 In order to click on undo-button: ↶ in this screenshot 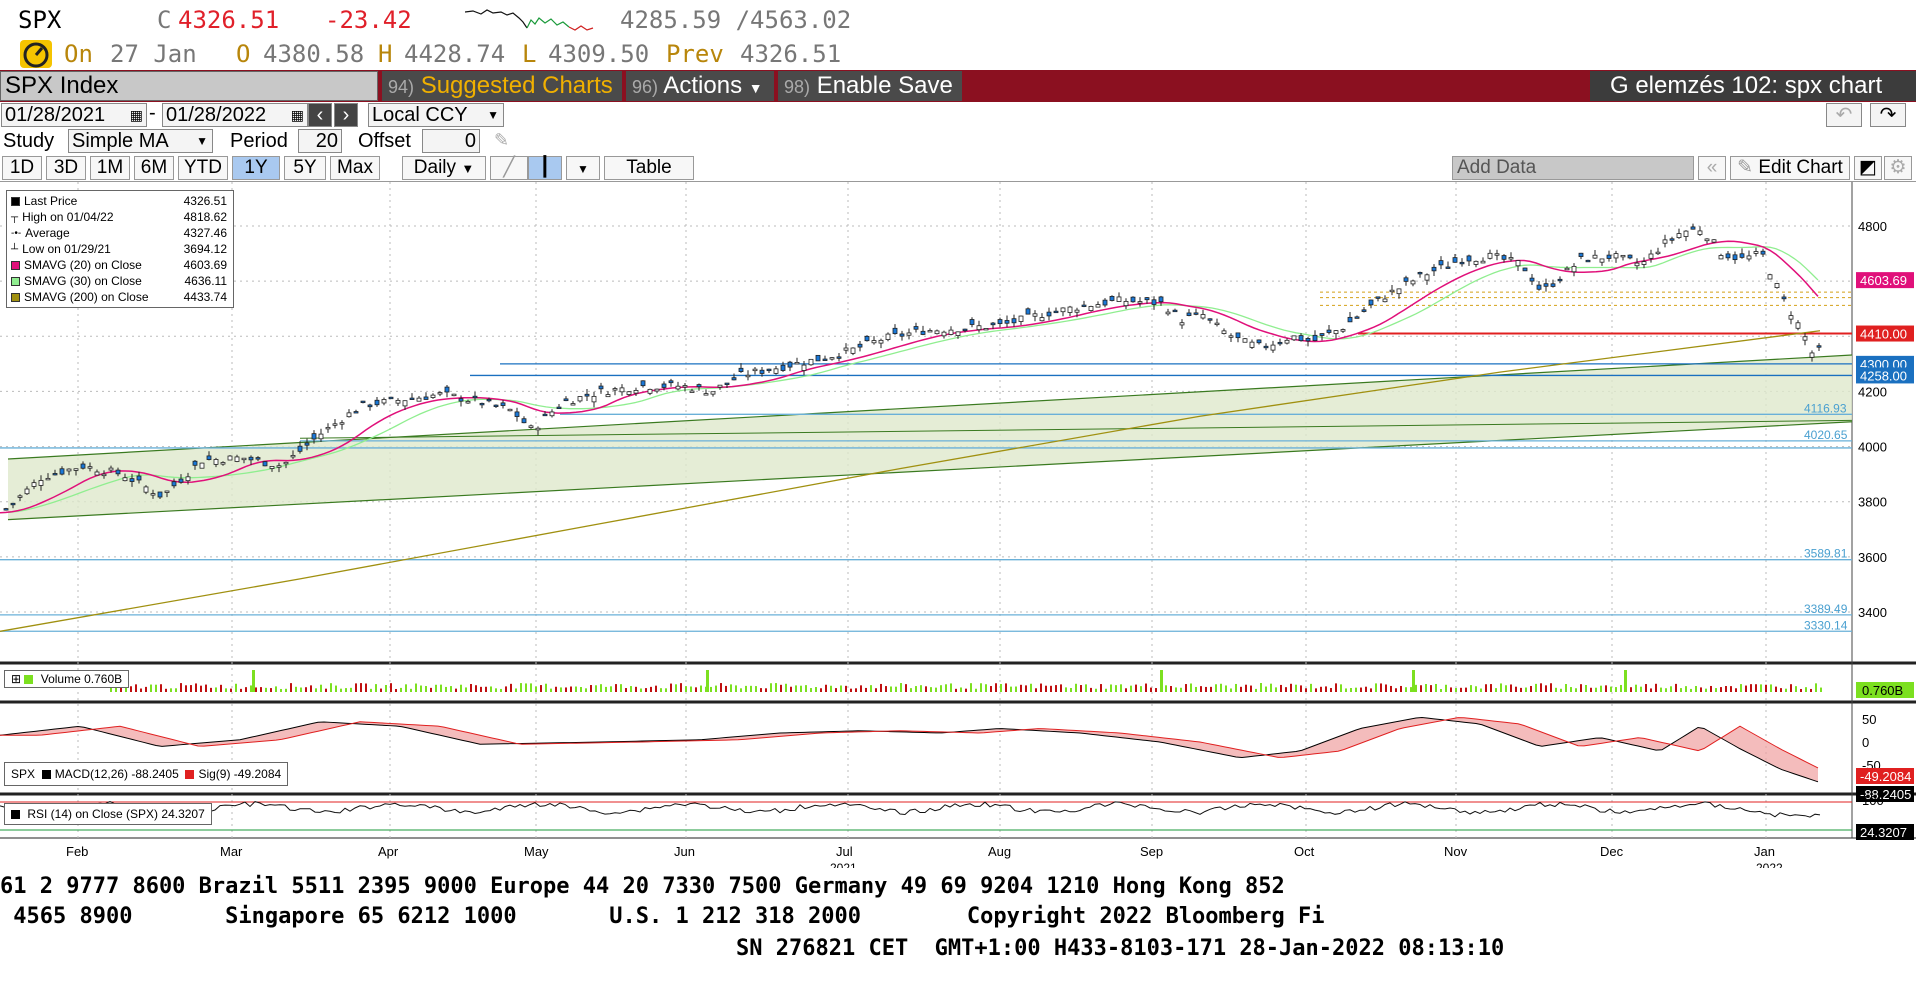, I will do `click(1844, 115)`.